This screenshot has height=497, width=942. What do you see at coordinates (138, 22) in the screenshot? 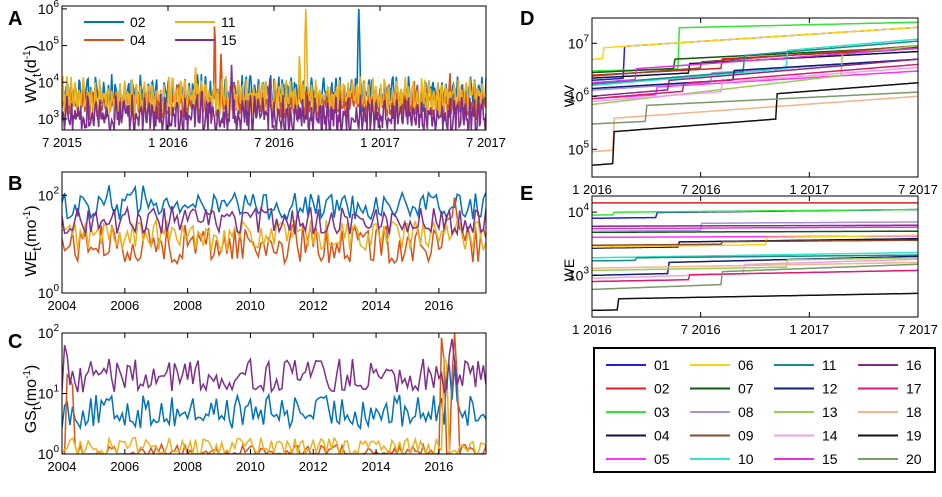
I see `legend-a-label-02: 02` at bounding box center [138, 22].